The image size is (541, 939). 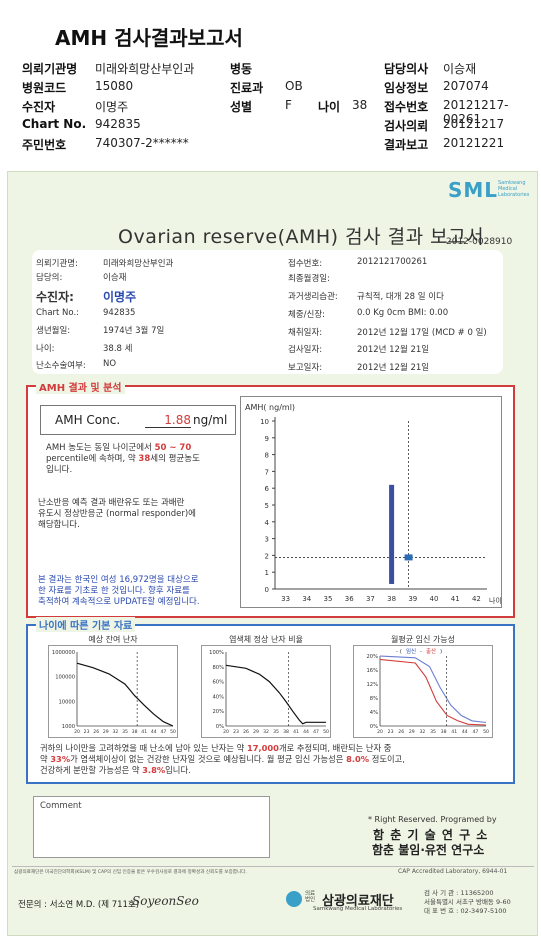 What do you see at coordinates (266, 639) in the screenshot?
I see `mini2-title: 염색체 정상 난자 비율` at bounding box center [266, 639].